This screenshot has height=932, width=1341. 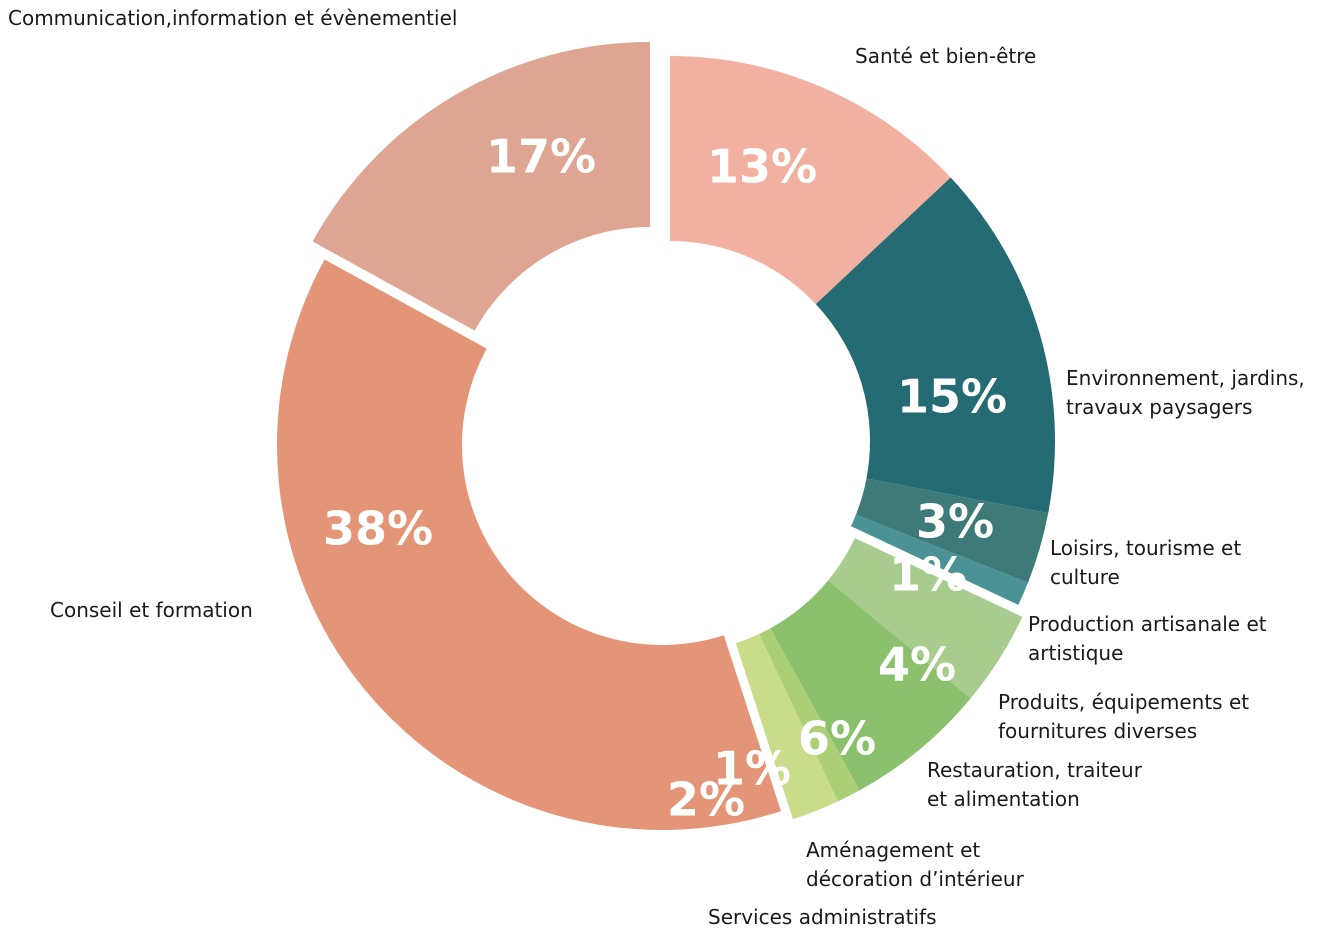 I want to click on category-label: Restauration, traiteur et alimentation, so click(x=1034, y=784).